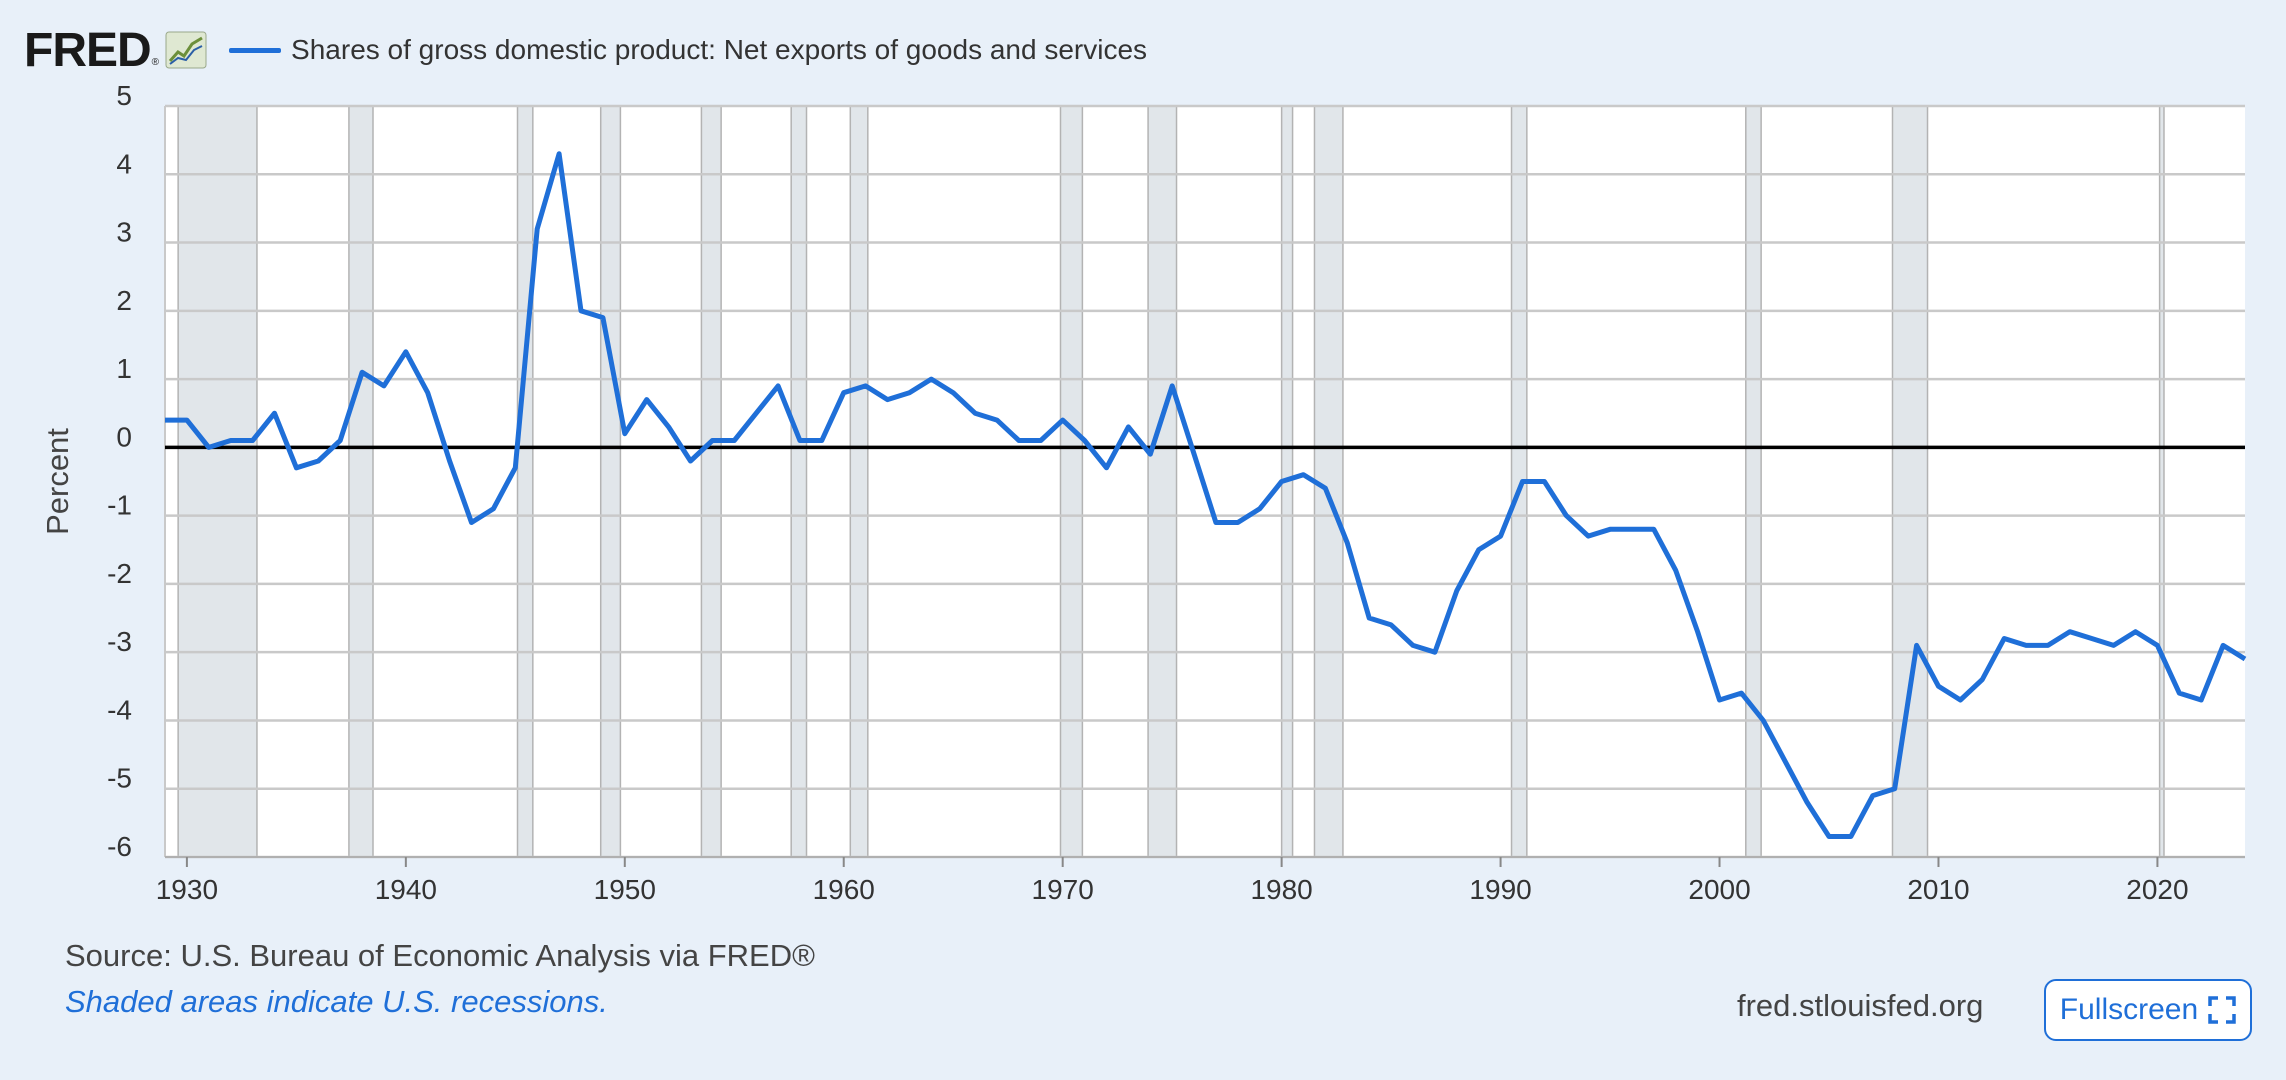 The width and height of the screenshot is (2286, 1080). I want to click on y-tick-label: -3, so click(119, 641).